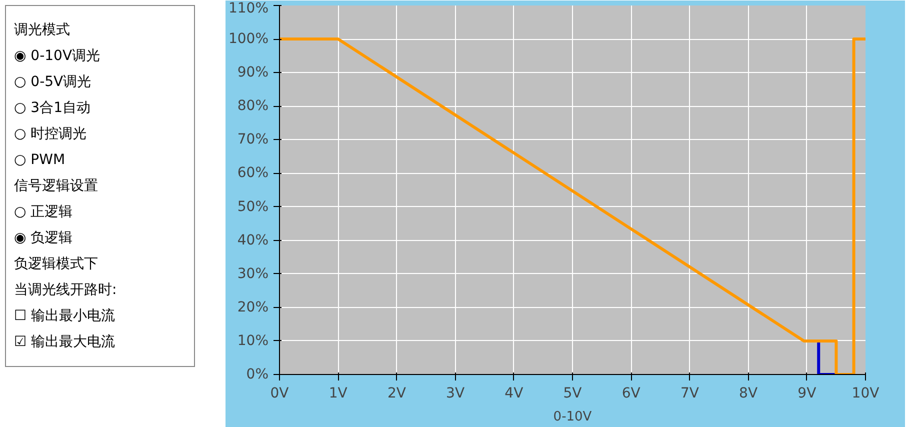  What do you see at coordinates (53, 108) in the screenshot?
I see `text: ○ 3合1自动` at bounding box center [53, 108].